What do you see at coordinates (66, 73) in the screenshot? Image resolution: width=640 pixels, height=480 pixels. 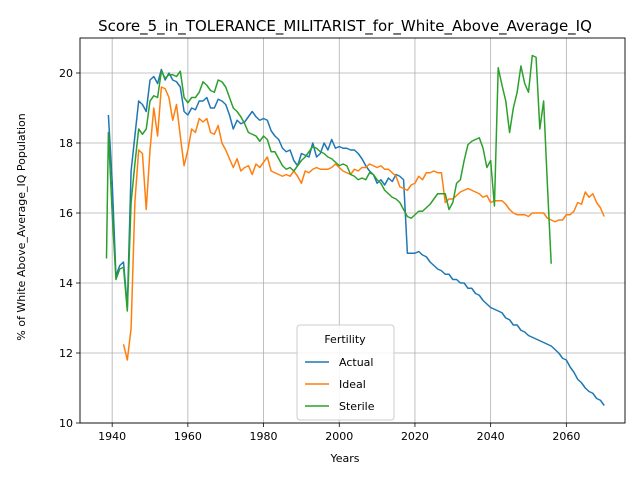 I see `y-tick-label: 20` at bounding box center [66, 73].